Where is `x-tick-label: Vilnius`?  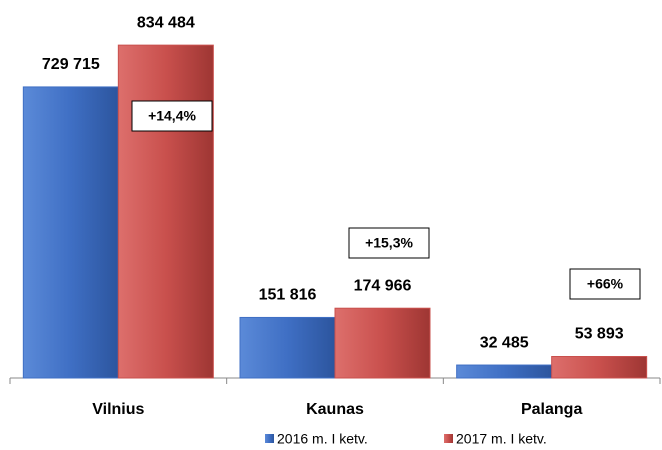 x-tick-label: Vilnius is located at coordinates (118, 409).